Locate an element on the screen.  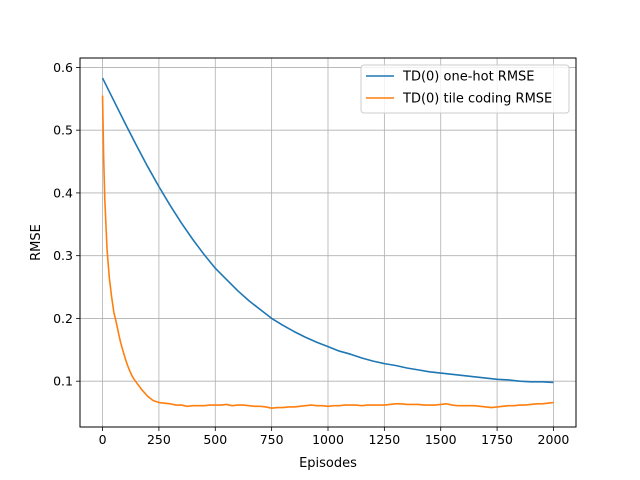
y-axis-label: RMSE is located at coordinates (36, 242).